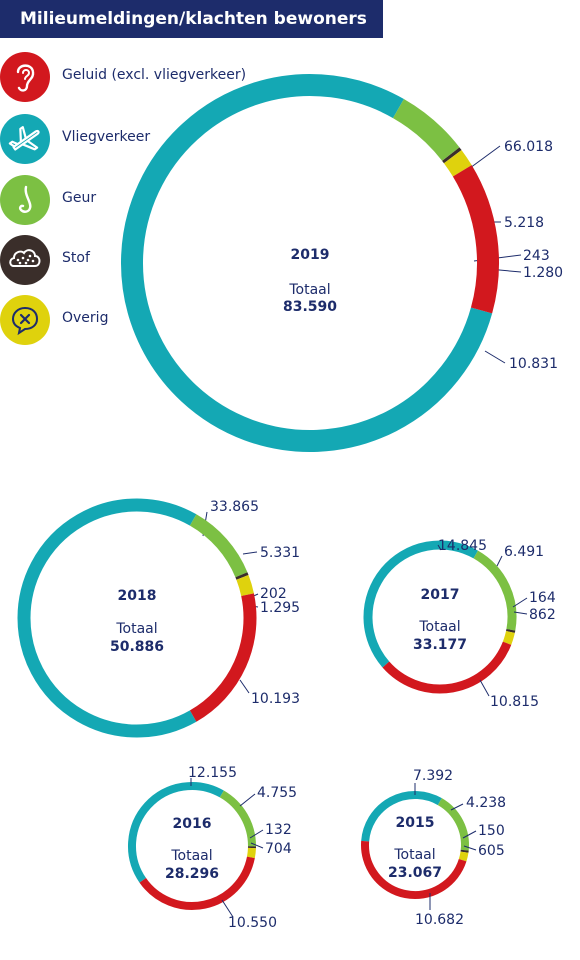 This screenshot has height=960, width=580. Describe the element at coordinates (275, 699) in the screenshot. I see `data-label: 10.193` at that location.